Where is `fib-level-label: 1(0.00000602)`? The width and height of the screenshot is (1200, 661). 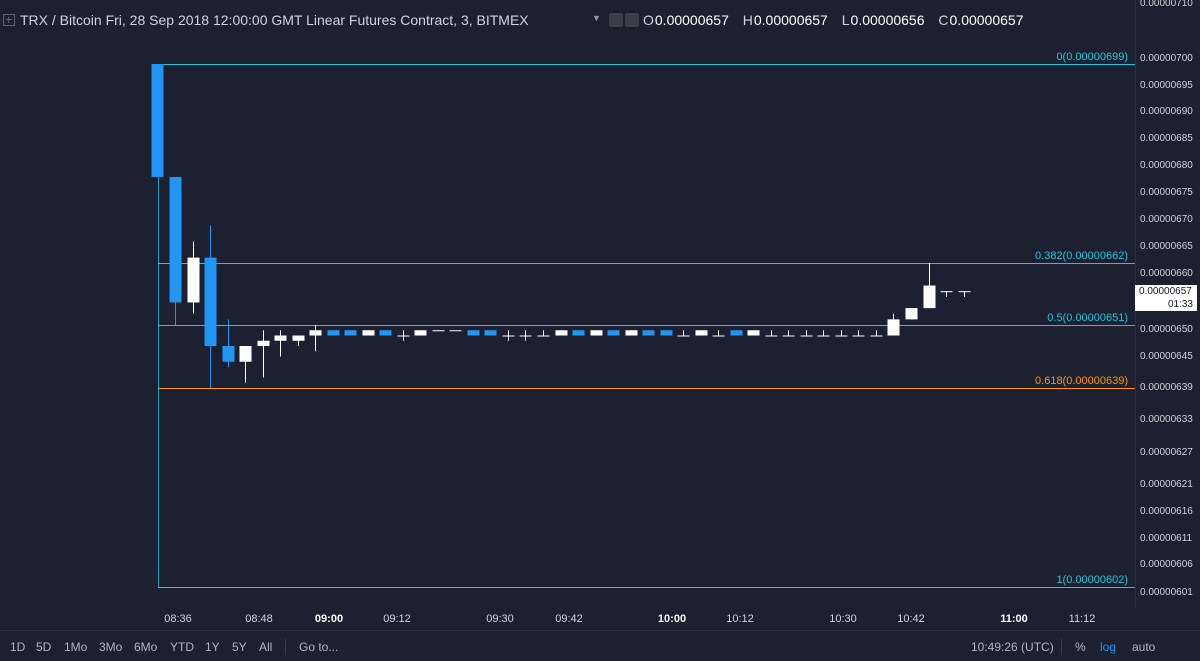 fib-level-label: 1(0.00000602) is located at coordinates (1092, 580).